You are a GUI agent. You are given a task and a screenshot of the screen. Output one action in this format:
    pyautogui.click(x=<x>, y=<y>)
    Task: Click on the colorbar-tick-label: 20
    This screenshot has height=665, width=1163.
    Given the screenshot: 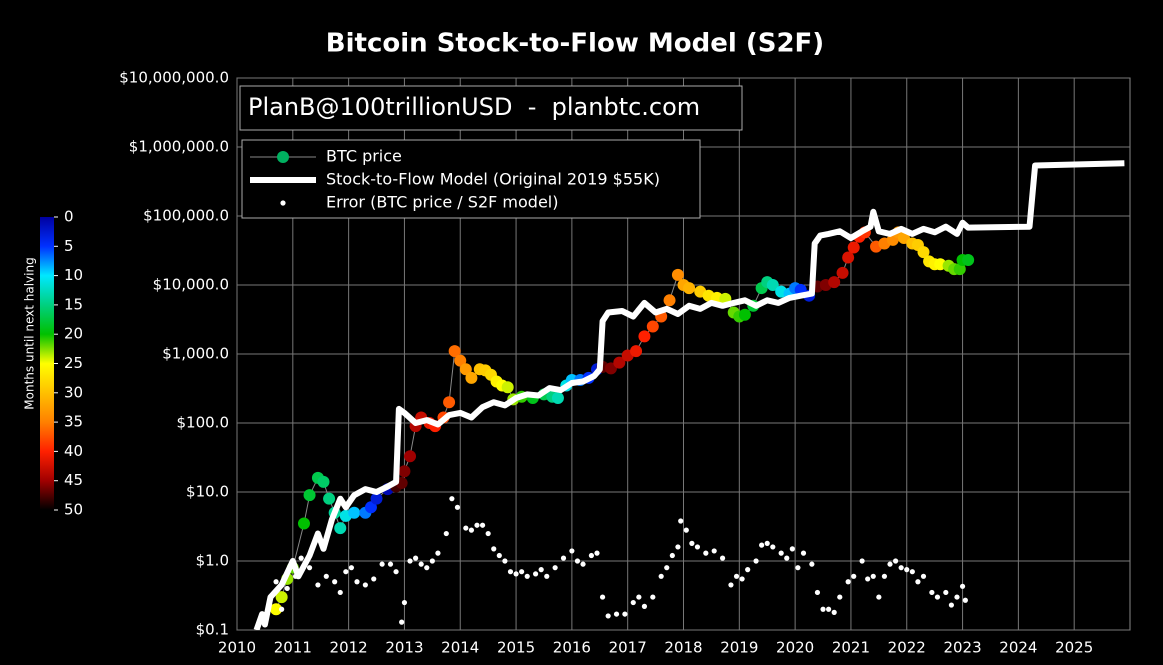 What is the action you would take?
    pyautogui.click(x=73, y=334)
    